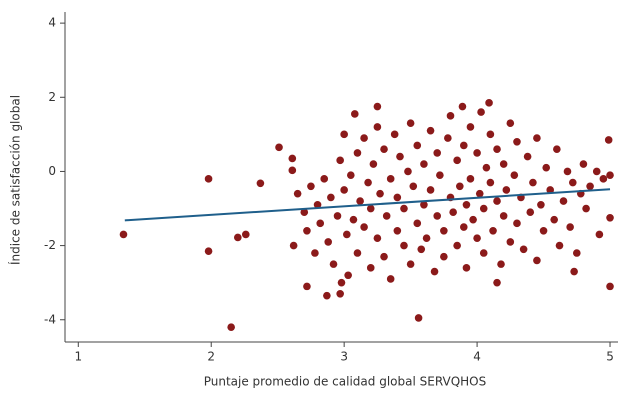 The width and height of the screenshot is (631, 401). What do you see at coordinates (477, 357) in the screenshot?
I see `x-tick-label: 4` at bounding box center [477, 357].